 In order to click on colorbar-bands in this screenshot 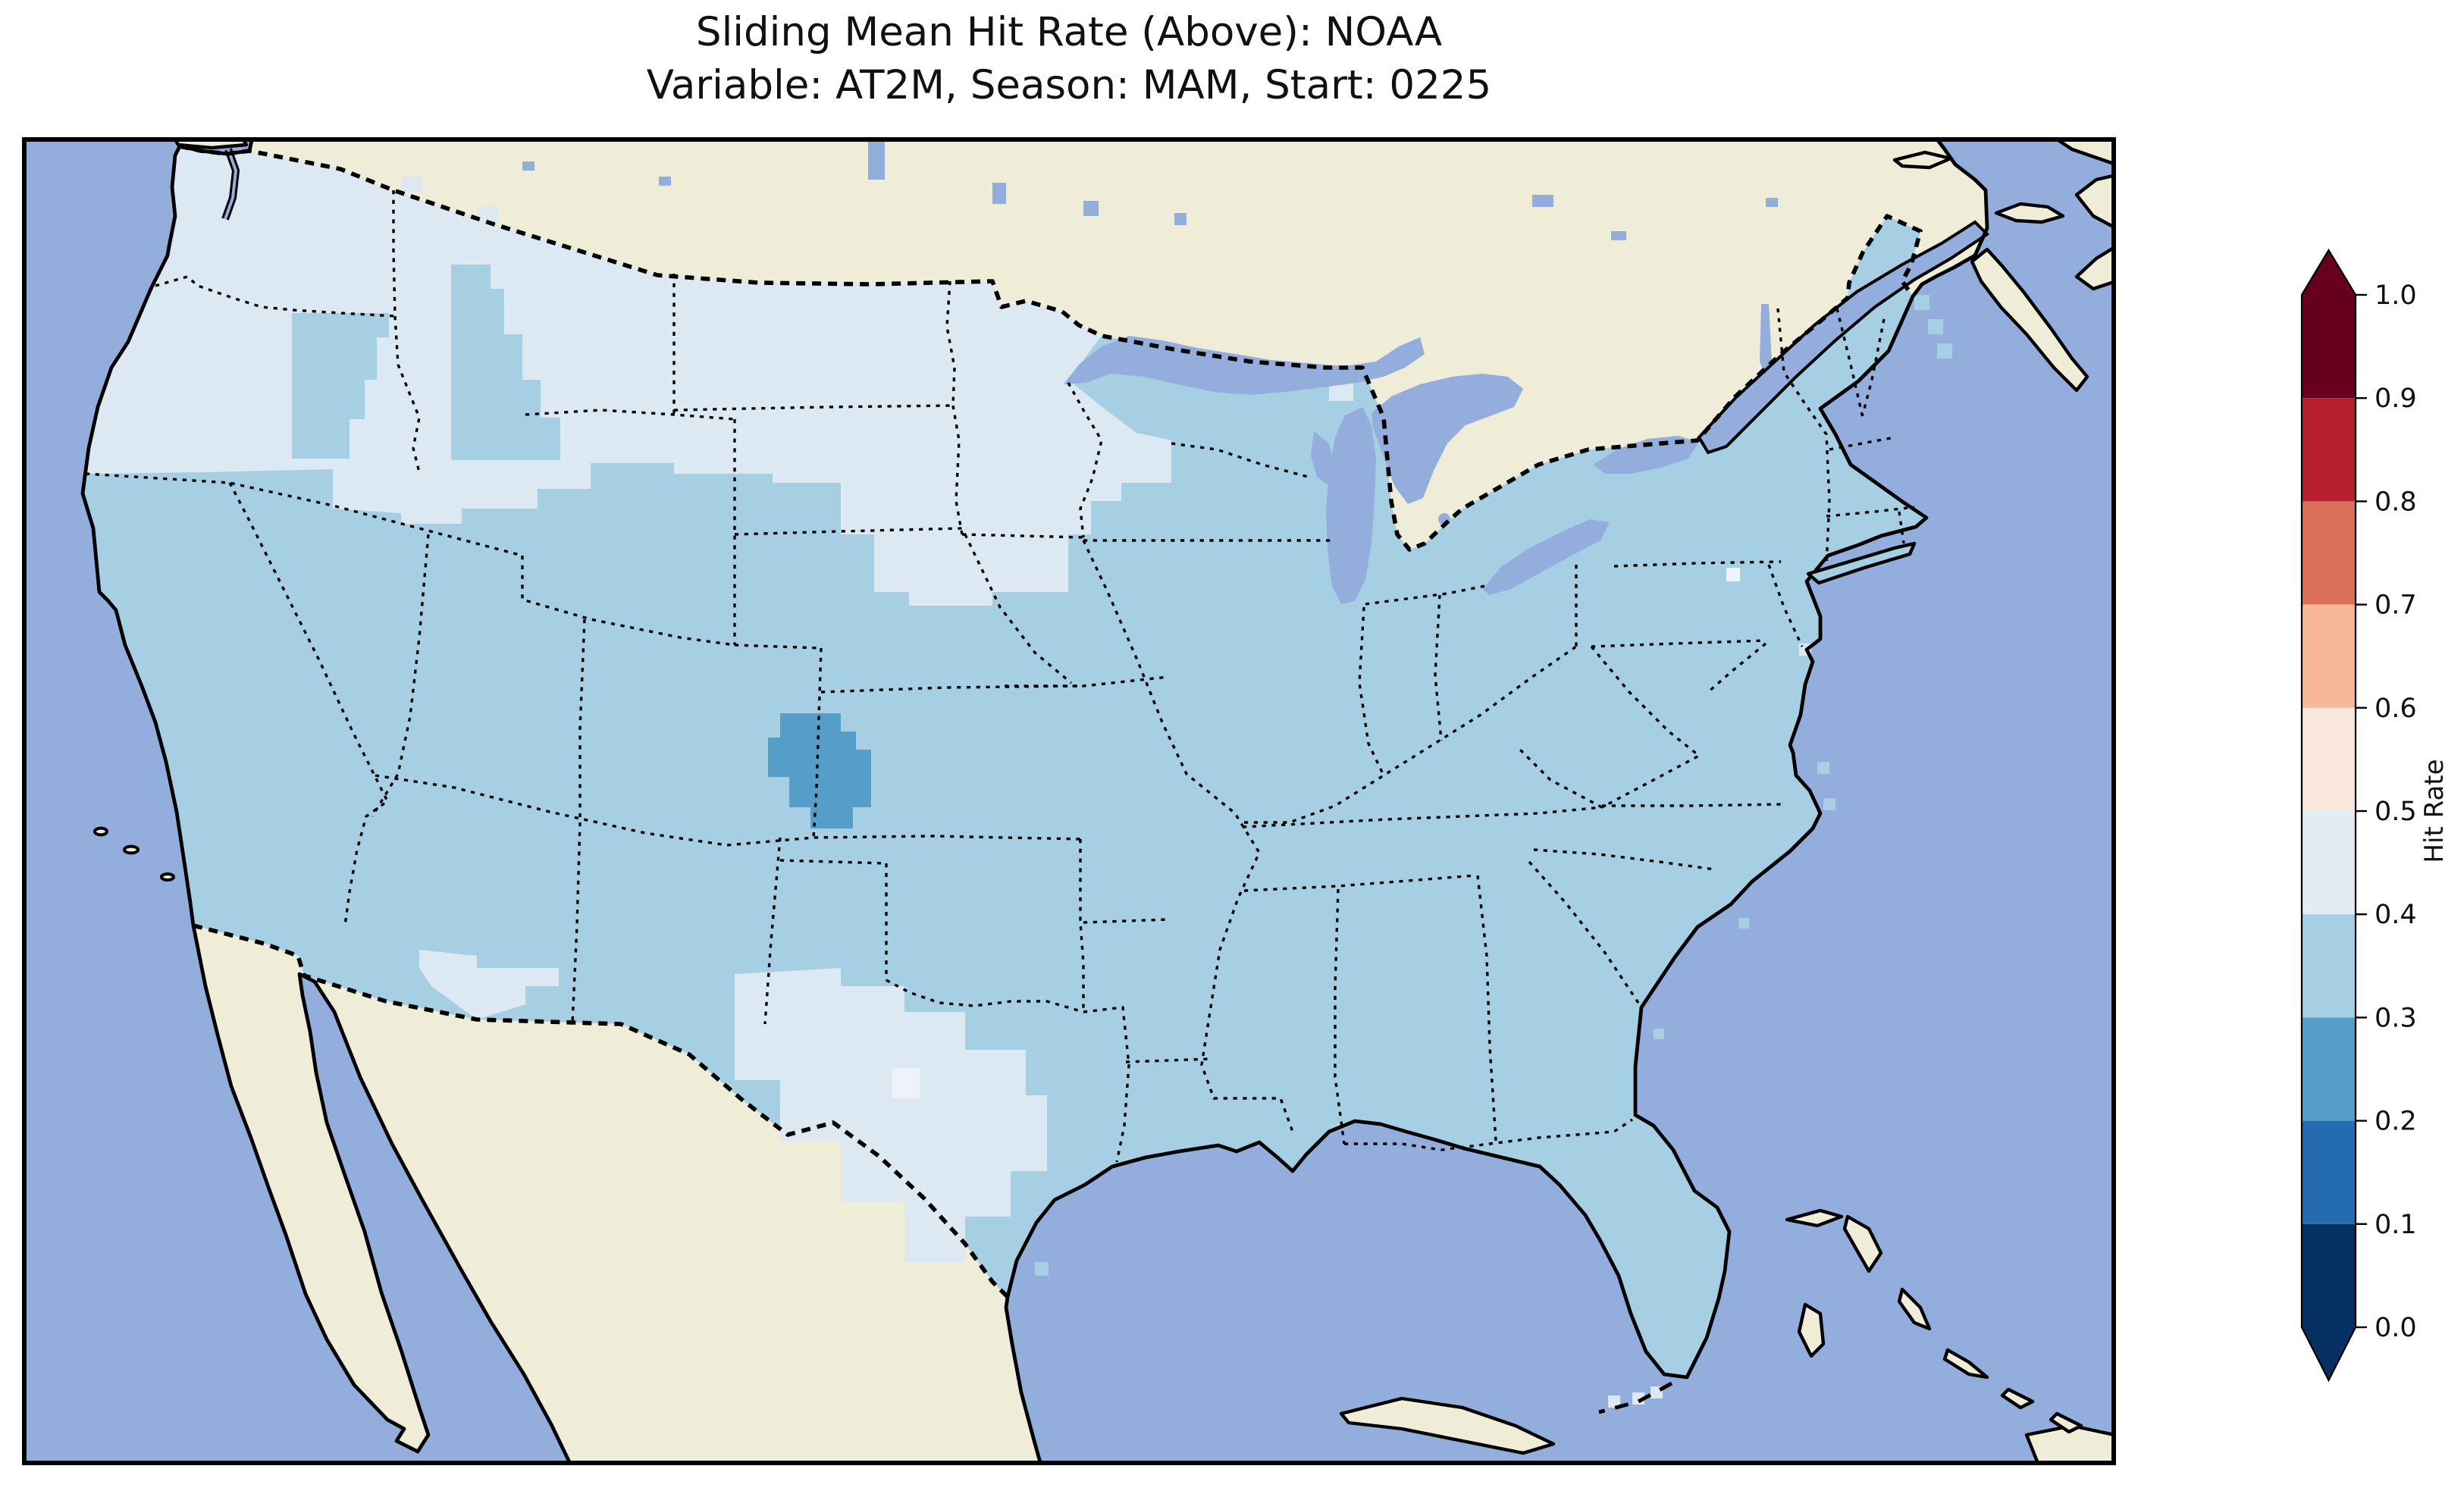, I will do `click(2329, 811)`.